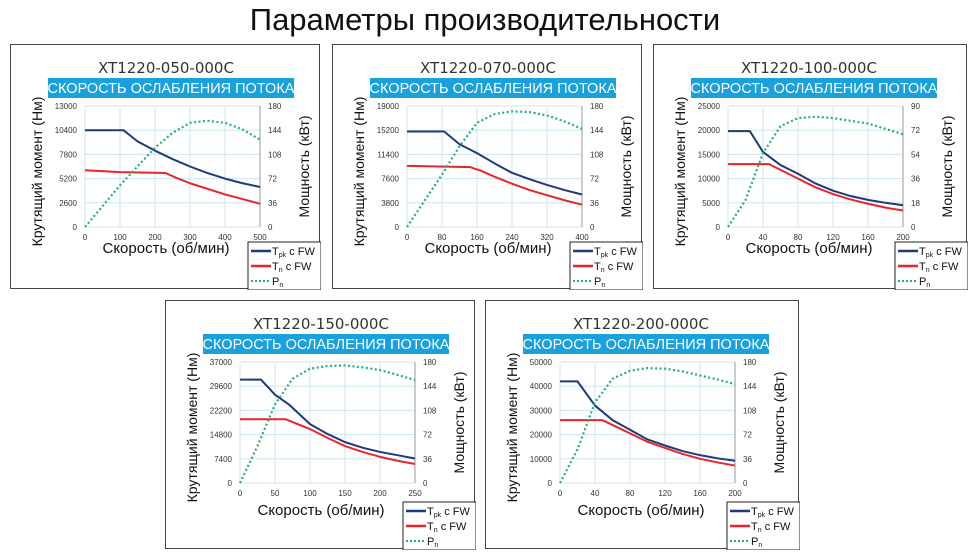 The height and width of the screenshot is (558, 970). I want to click on chart-title: XT1220-150-000C, so click(321, 324).